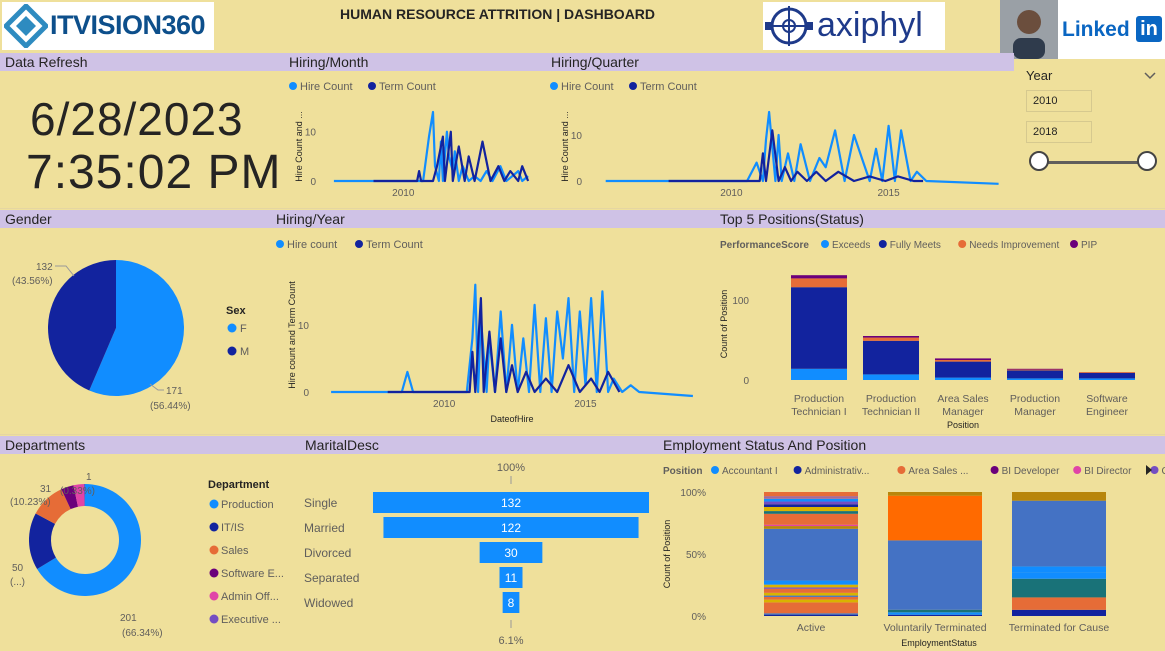 Image resolution: width=1165 pixels, height=651 pixels. Describe the element at coordinates (170, 406) in the screenshot. I see `pie-data-label: (56.44%)` at that location.